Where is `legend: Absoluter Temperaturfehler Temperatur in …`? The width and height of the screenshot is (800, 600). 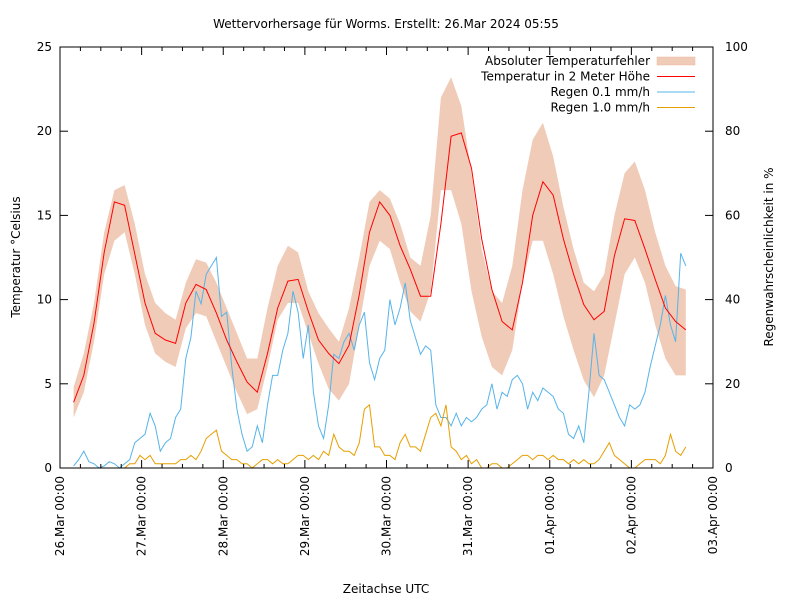 legend: Absoluter Temperaturfehler Temperatur in … is located at coordinates (588, 84).